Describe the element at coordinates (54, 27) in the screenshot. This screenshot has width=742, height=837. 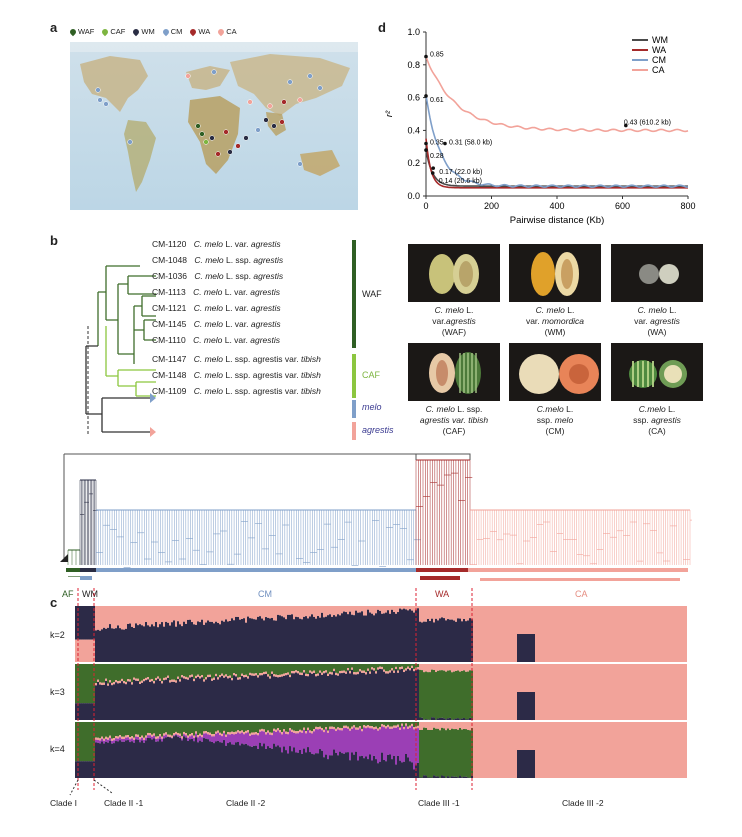
I see `panel-a-letter: a` at that location.